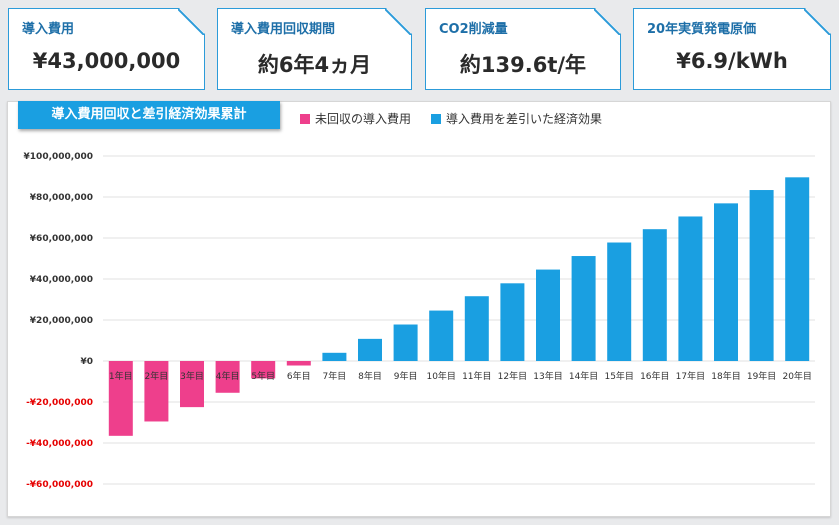 Image resolution: width=839 pixels, height=525 pixels. I want to click on x-tick-label: 16年目, so click(654, 376).